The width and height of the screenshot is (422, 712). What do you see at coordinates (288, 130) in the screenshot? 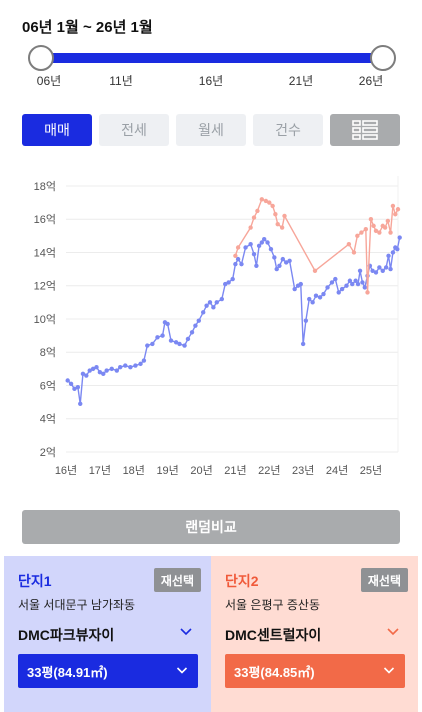
I see `tab-count: 건수` at bounding box center [288, 130].